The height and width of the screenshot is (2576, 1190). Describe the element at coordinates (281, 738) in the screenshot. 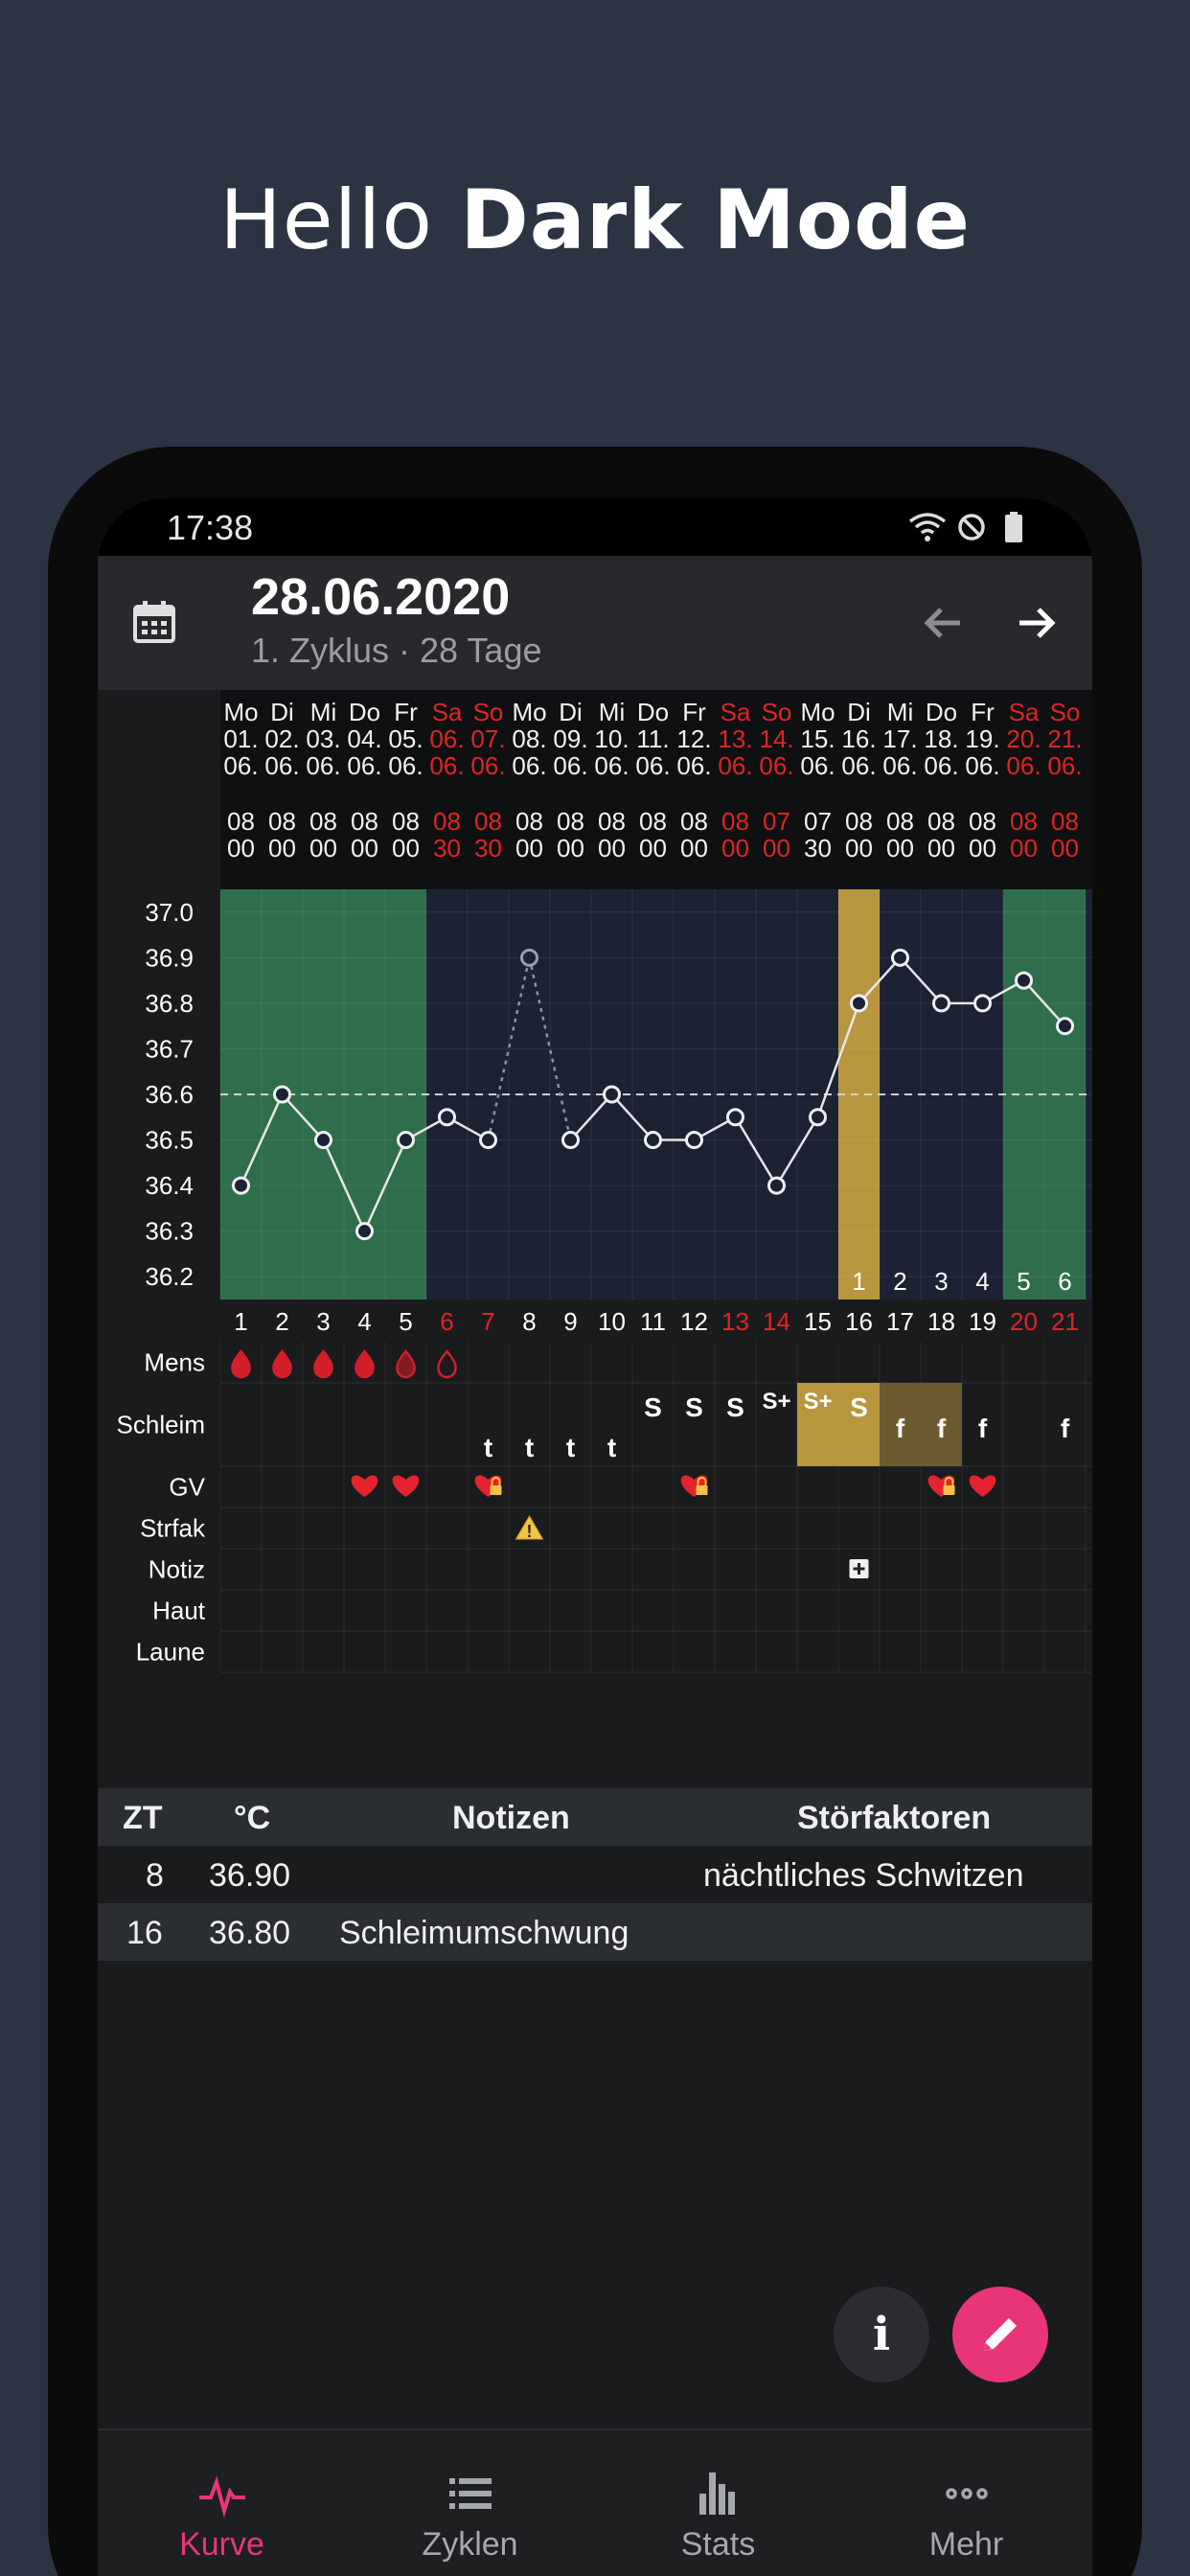

I see `header-day: 02.` at that location.